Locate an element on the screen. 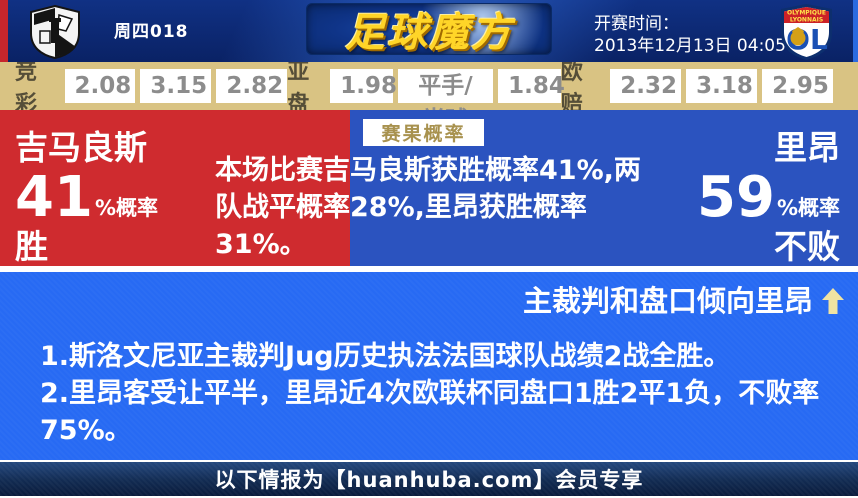 This screenshot has height=498, width=858. odds-group-yapan: 亚盘 1.98 平手/半球 1.84 is located at coordinates (426, 93).